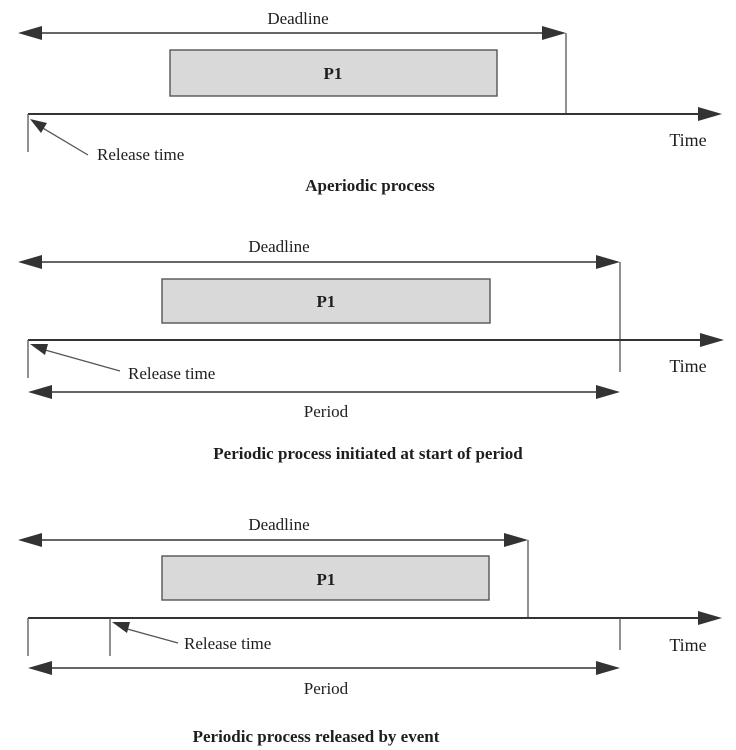 This screenshot has height=750, width=736. What do you see at coordinates (316, 736) in the screenshot?
I see `diagram-caption: Periodic process released by event` at bounding box center [316, 736].